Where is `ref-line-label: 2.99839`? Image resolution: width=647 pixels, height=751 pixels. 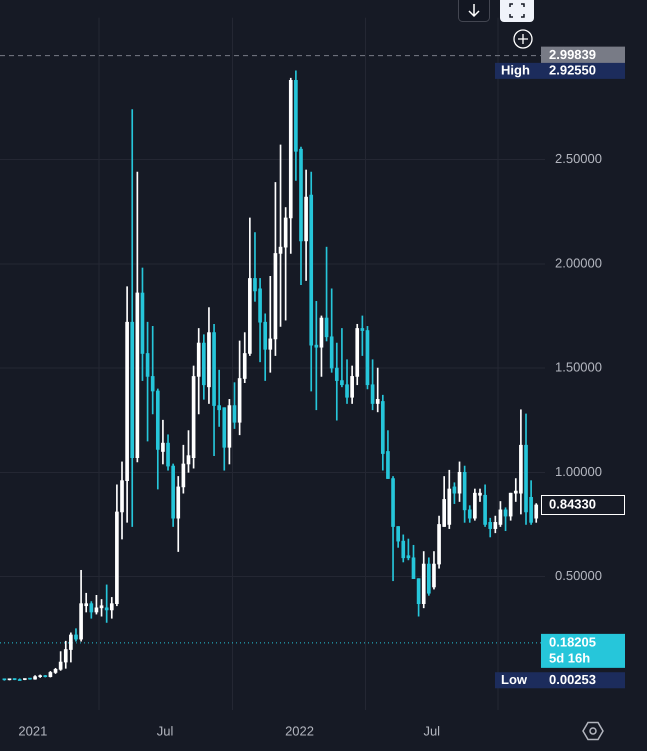
ref-line-label: 2.99839 is located at coordinates (572, 54).